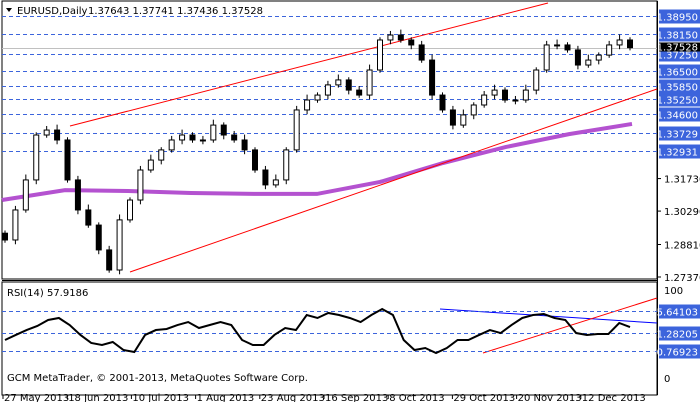 This screenshot has width=700, height=402. What do you see at coordinates (293, 397) in the screenshot?
I see `date-tick-label: 23 Aug 2013` at bounding box center [293, 397].